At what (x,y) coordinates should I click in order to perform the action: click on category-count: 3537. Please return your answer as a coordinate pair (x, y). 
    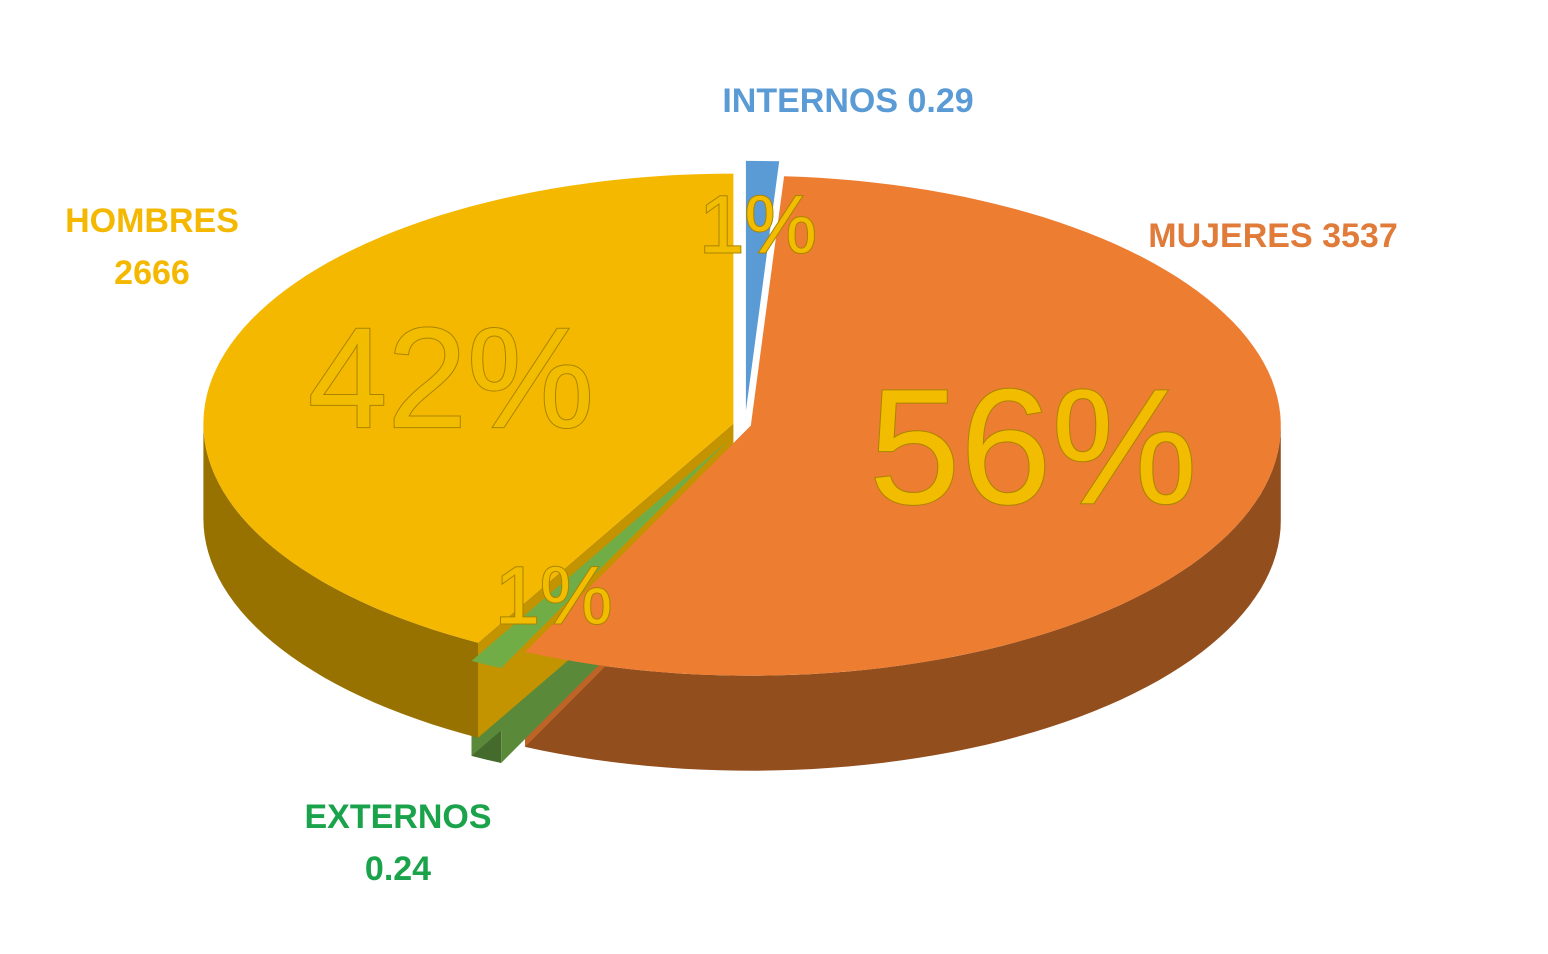
    Looking at the image, I should click on (1360, 236).